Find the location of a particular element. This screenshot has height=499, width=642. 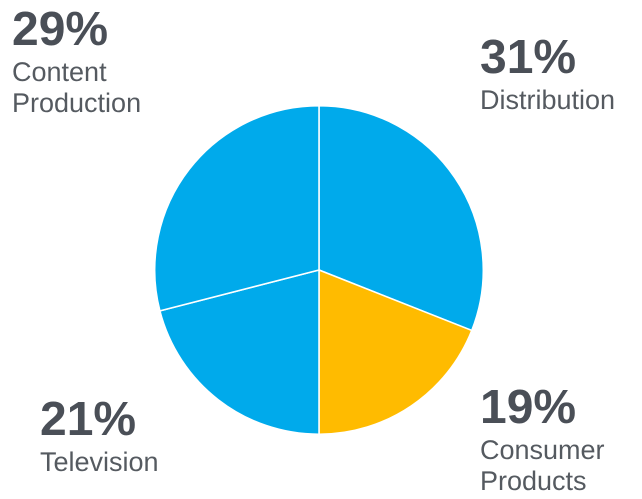

slice-label: Consumer Products is located at coordinates (542, 465).